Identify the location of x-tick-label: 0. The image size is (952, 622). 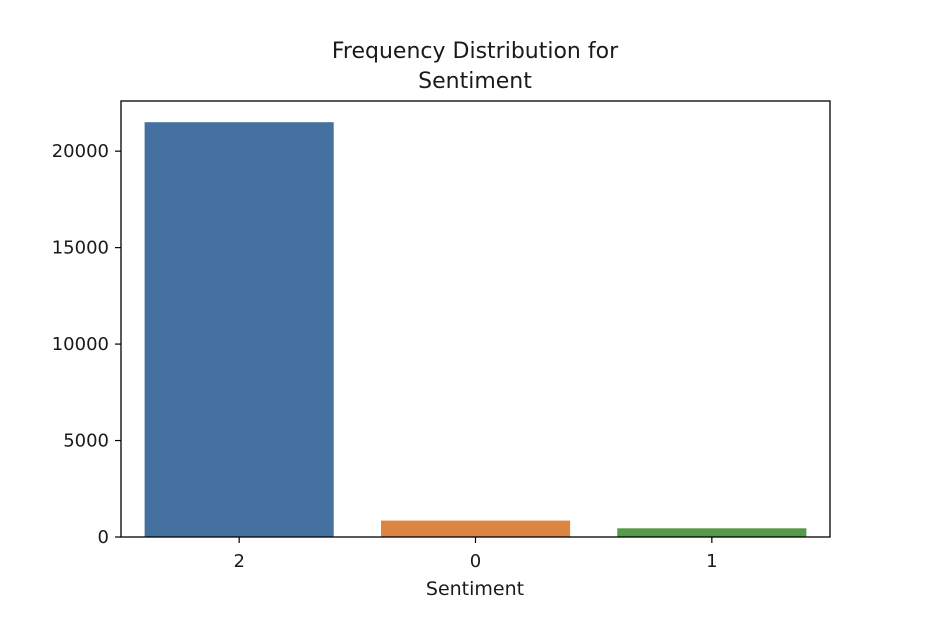
(475, 561).